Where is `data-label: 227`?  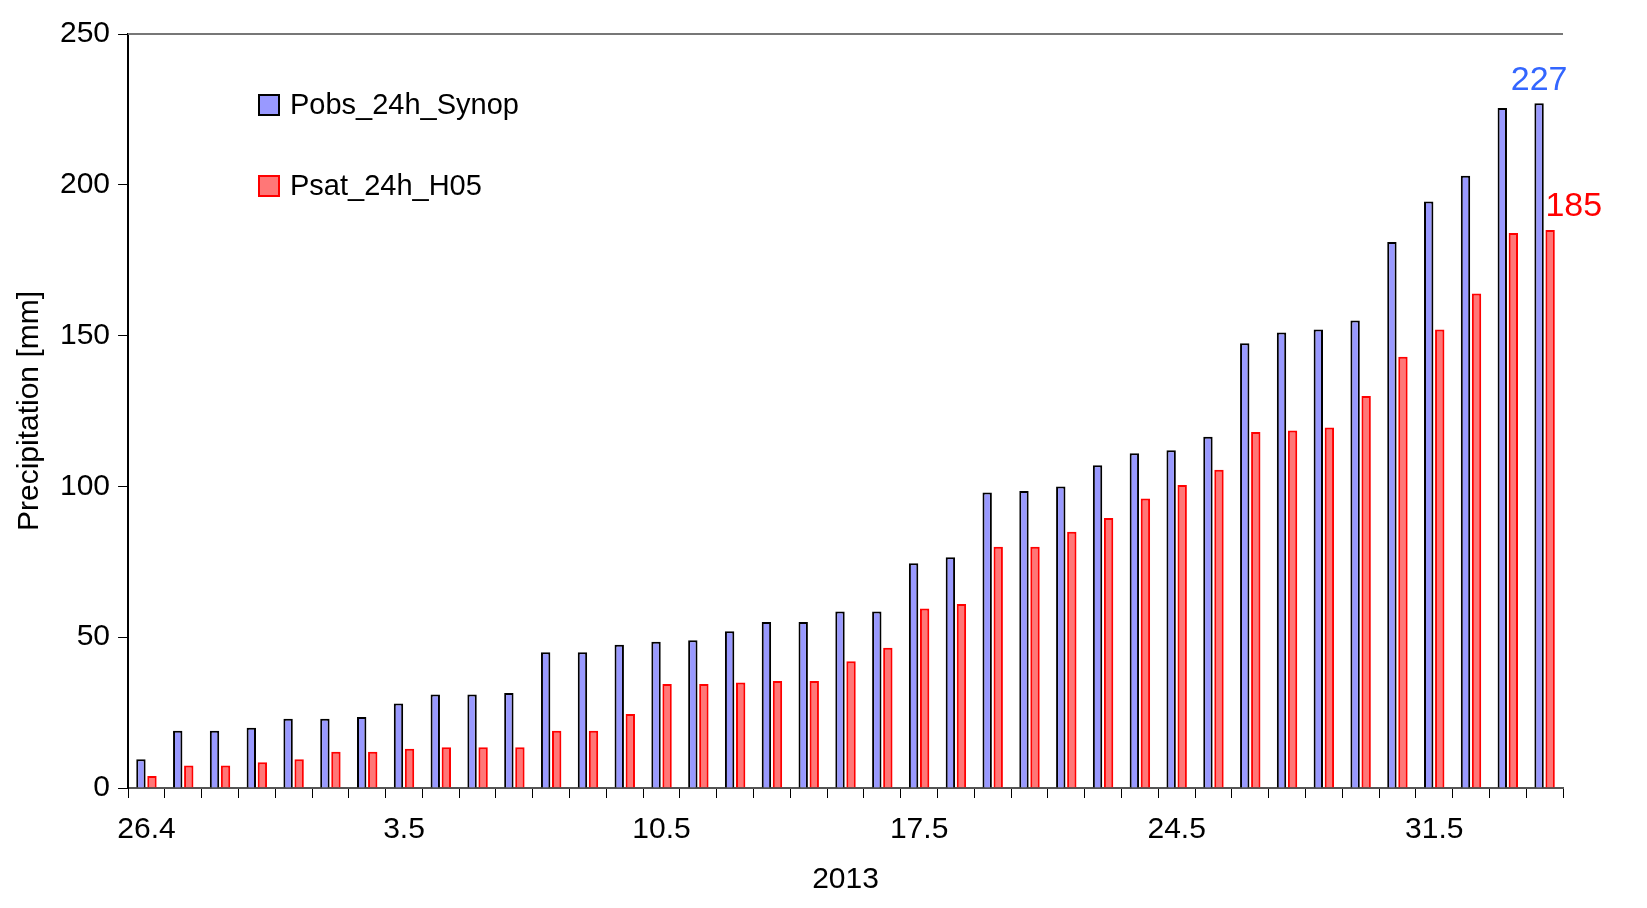
data-label: 227 is located at coordinates (1539, 77).